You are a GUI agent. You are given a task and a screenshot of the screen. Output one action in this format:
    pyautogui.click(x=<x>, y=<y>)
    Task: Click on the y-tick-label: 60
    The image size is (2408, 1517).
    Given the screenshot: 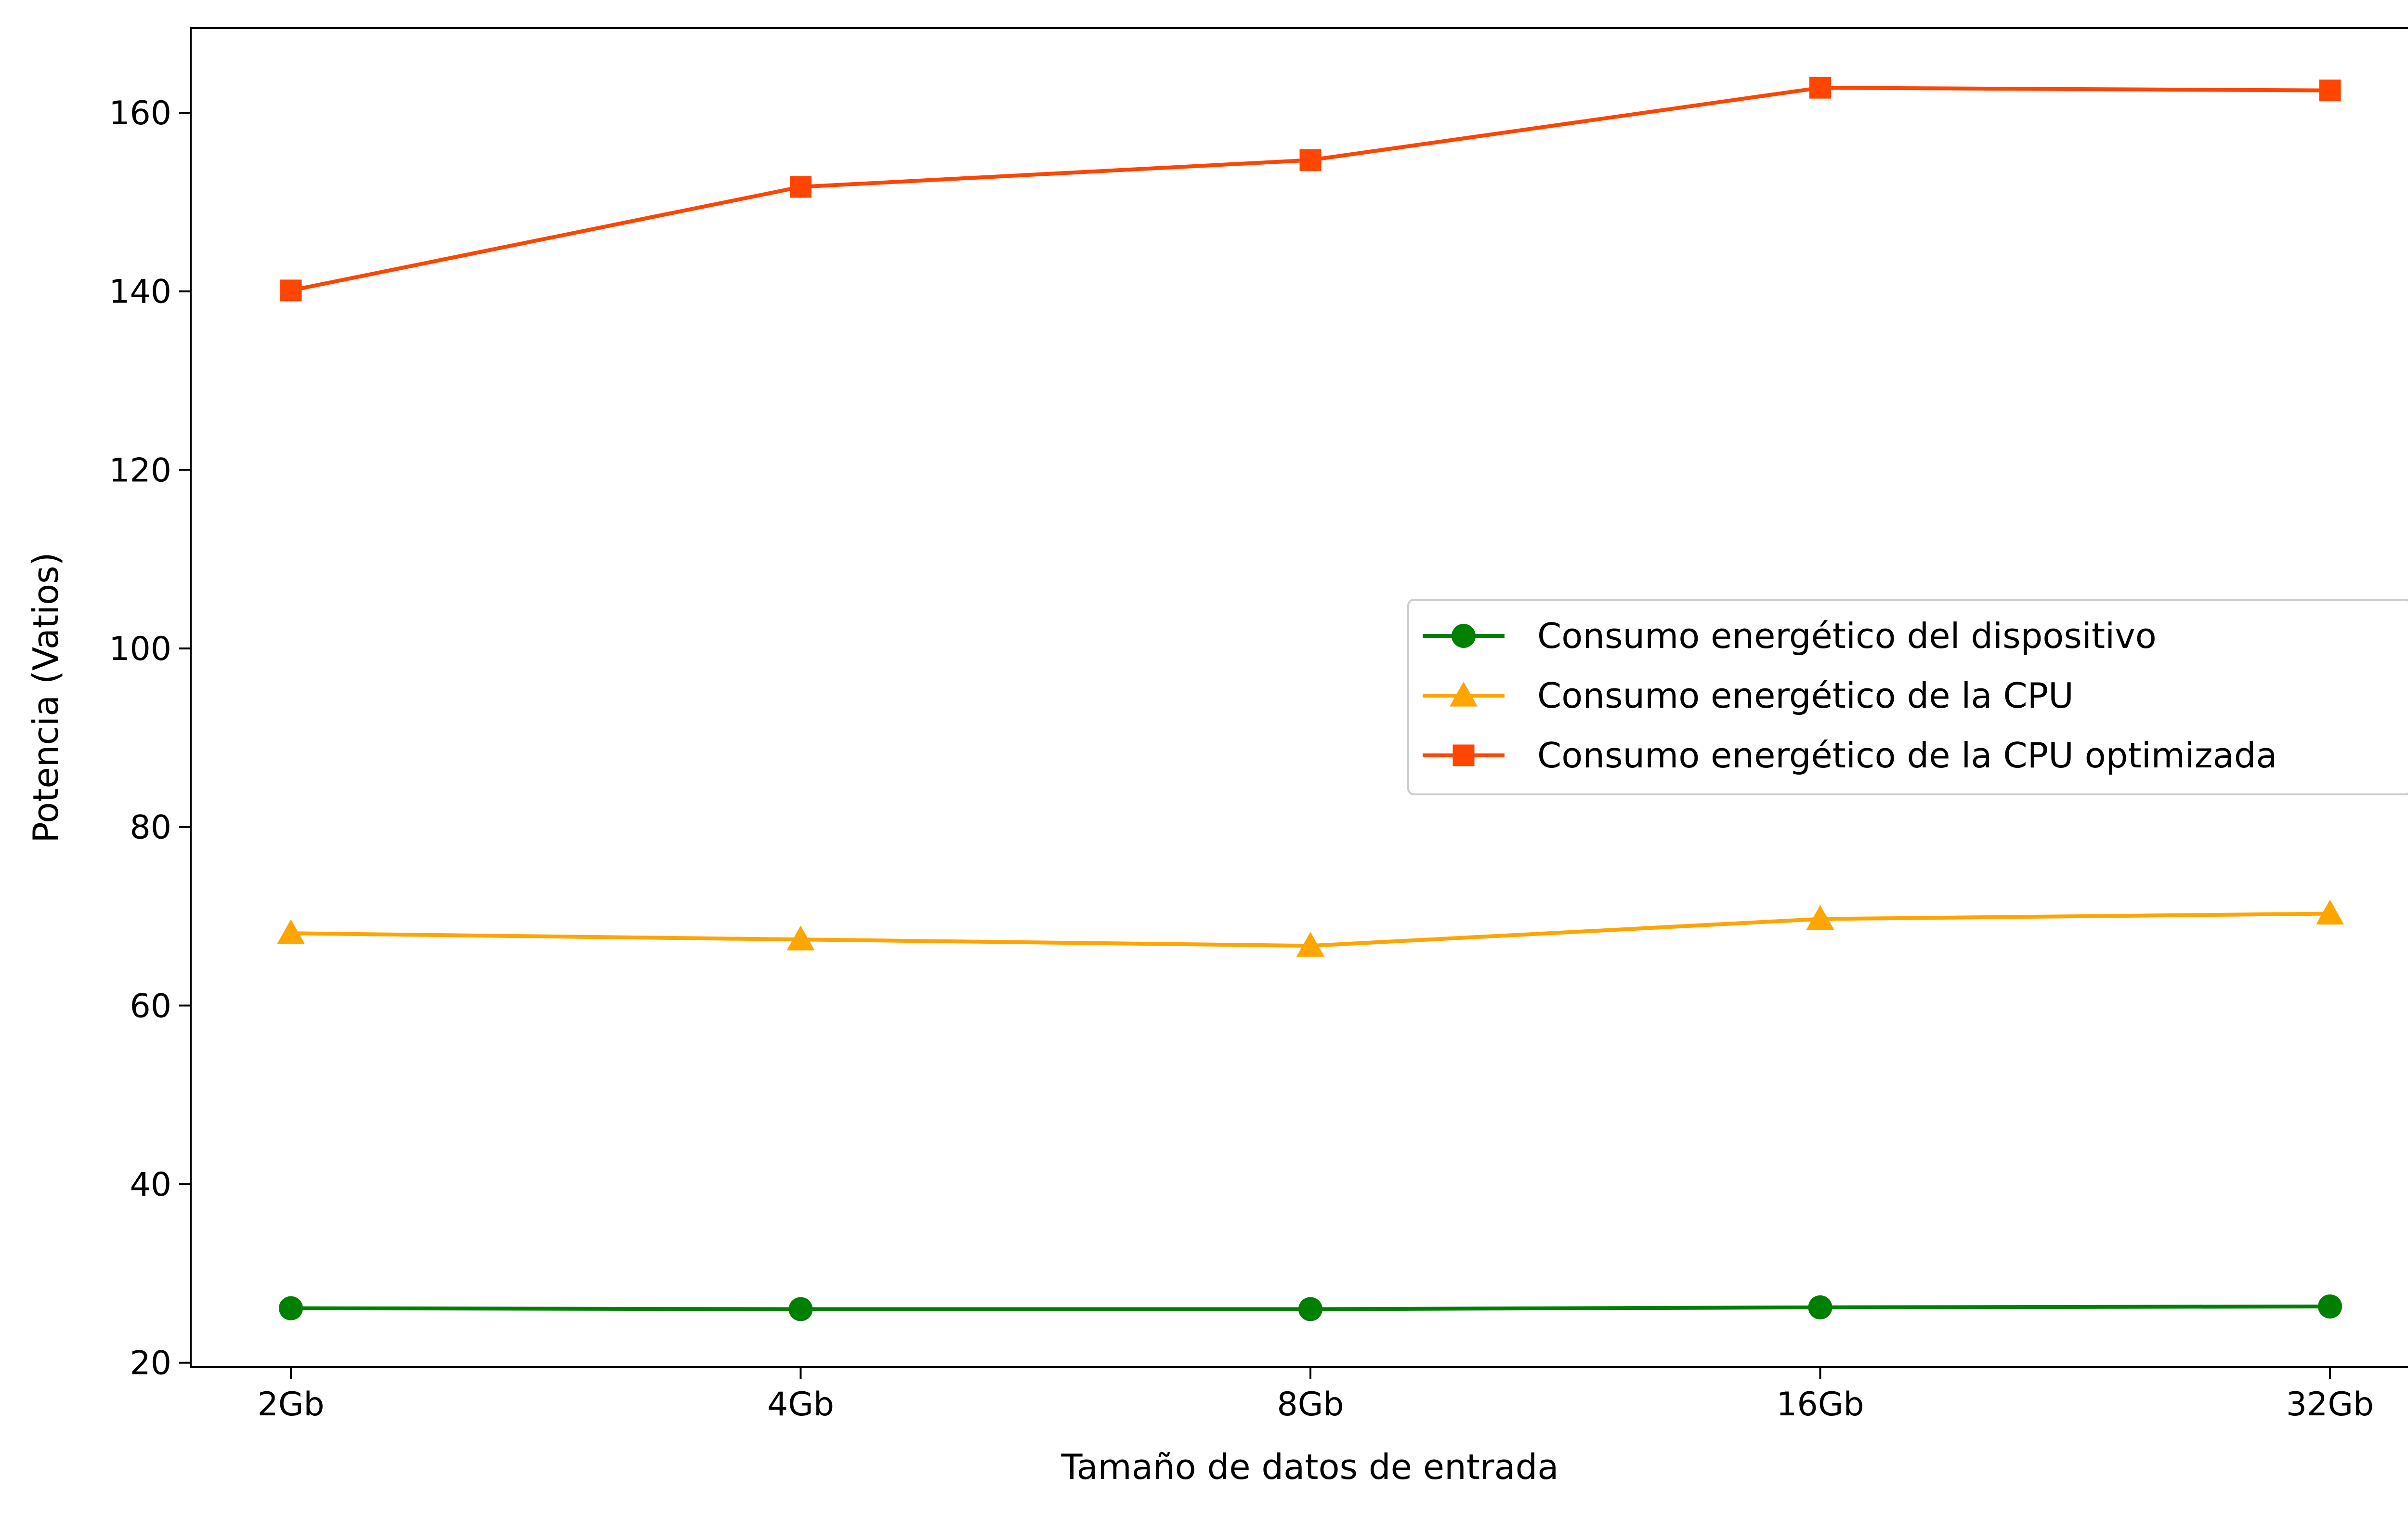 What is the action you would take?
    pyautogui.click(x=150, y=1006)
    